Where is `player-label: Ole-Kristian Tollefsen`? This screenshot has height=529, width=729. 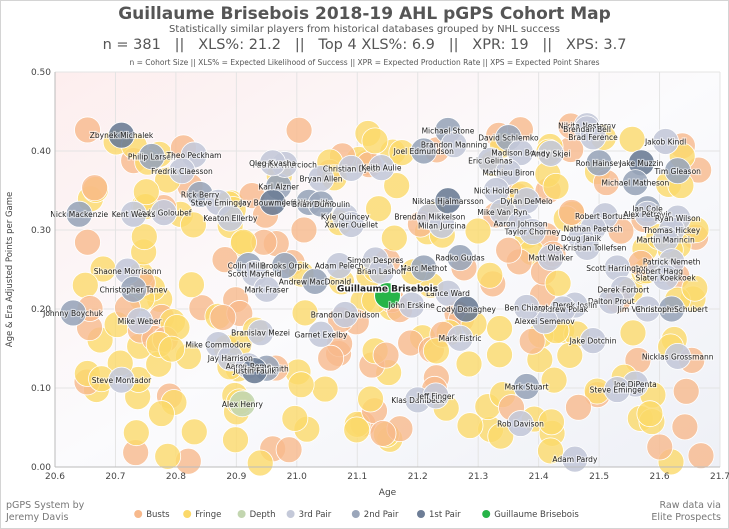
player-label: Ole-Kristian Tollefsen is located at coordinates (587, 247).